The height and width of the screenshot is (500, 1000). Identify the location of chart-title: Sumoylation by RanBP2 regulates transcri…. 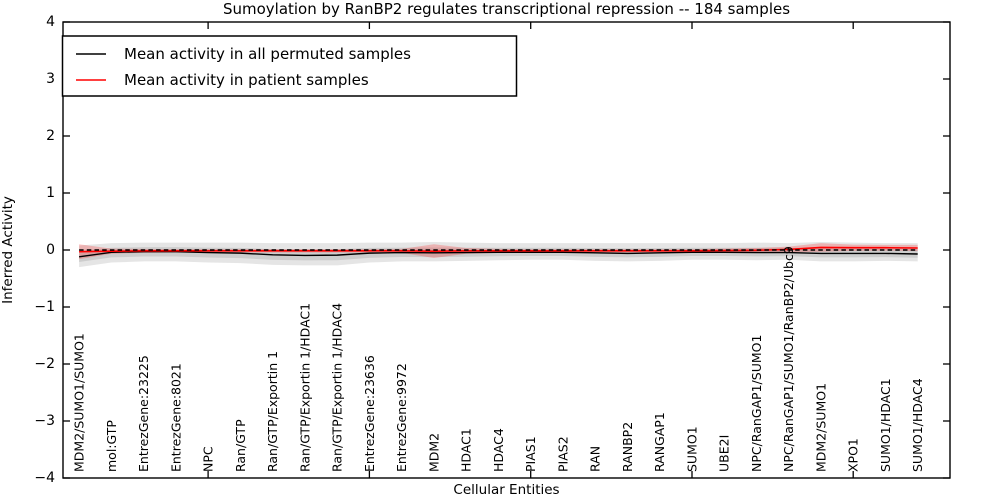
(506, 9).